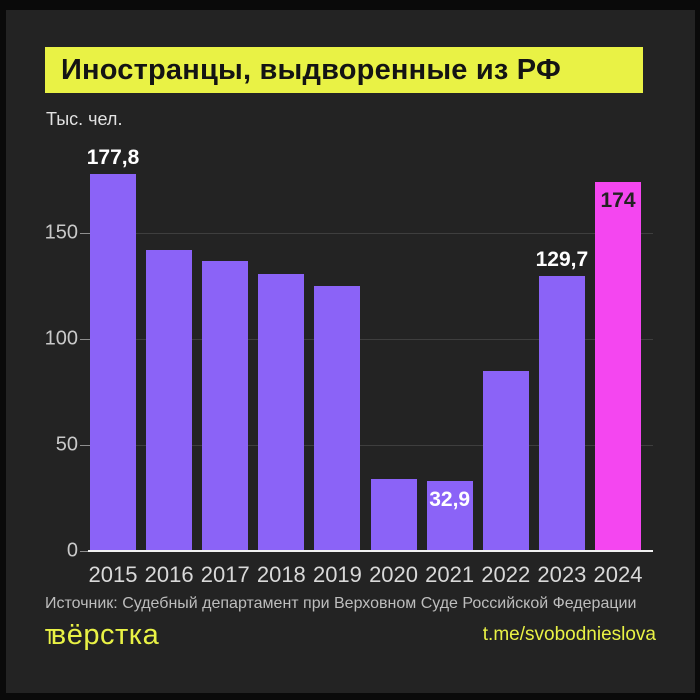  What do you see at coordinates (561, 413) in the screenshot?
I see `bar-2023` at bounding box center [561, 413].